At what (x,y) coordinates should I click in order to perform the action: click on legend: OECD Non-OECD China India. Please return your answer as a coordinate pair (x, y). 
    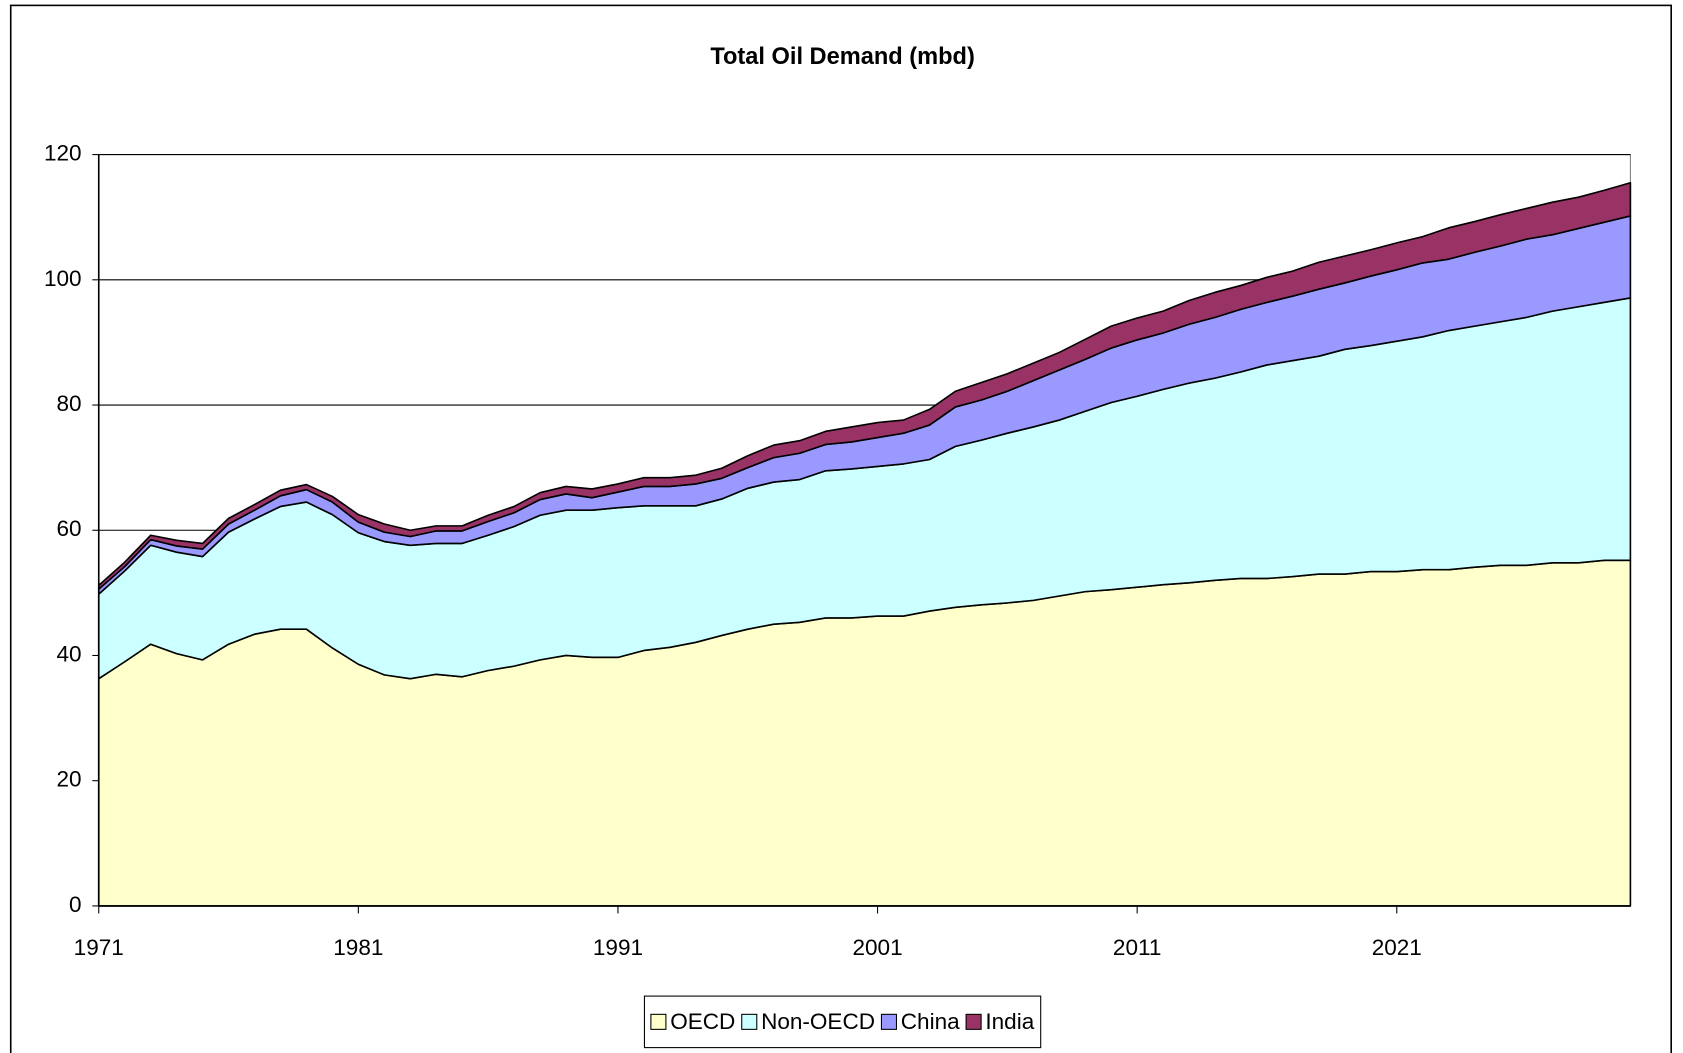
    Looking at the image, I should click on (842, 1022).